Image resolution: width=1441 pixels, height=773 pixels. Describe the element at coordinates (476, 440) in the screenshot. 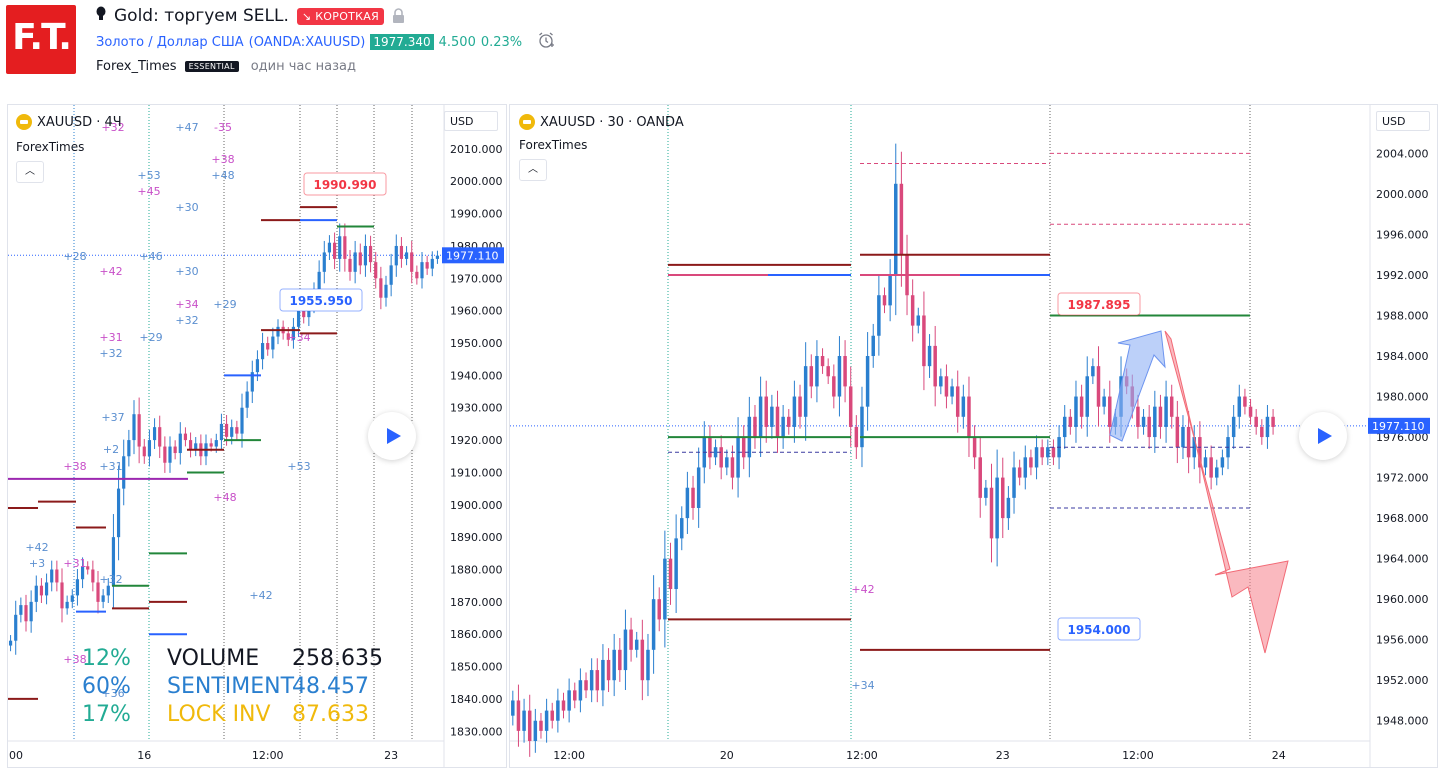

I see `y-tick-label: 1920.000` at that location.